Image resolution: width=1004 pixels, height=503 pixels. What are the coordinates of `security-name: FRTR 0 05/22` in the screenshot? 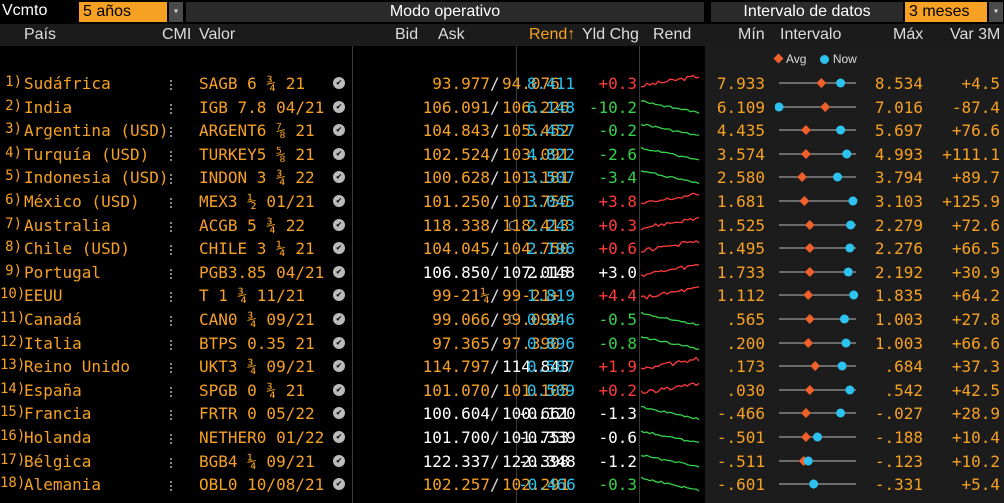 It's located at (257, 414).